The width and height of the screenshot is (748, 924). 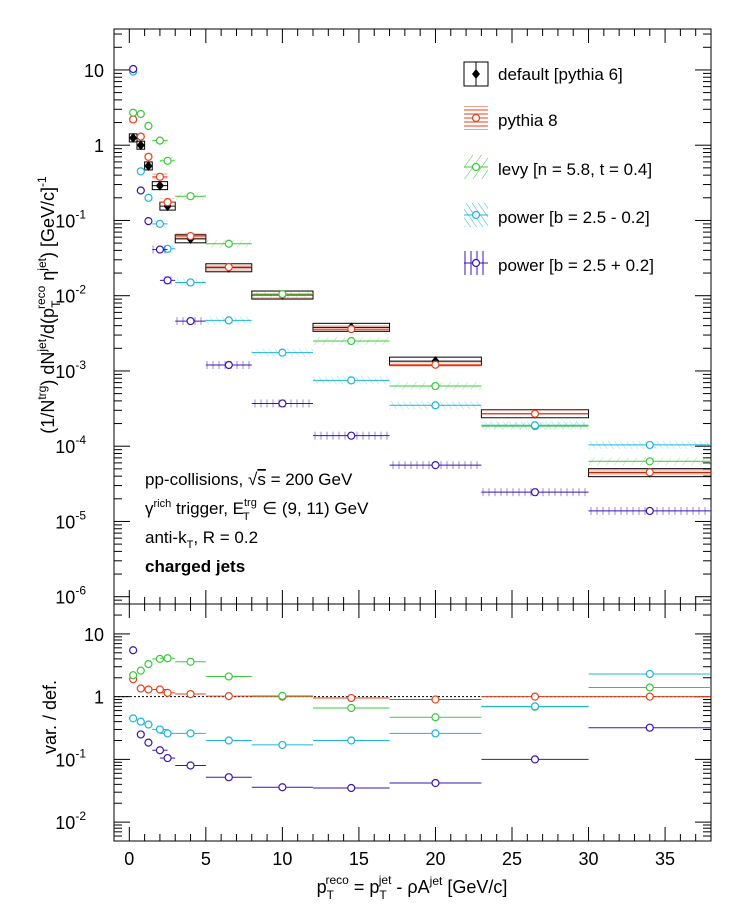 I want to click on top-y-tick-label: 10, so click(x=94, y=71).